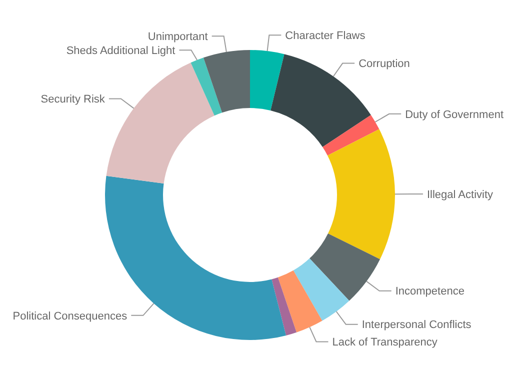 The height and width of the screenshot is (374, 523). What do you see at coordinates (384, 64) in the screenshot?
I see `slice-label: Corruption` at bounding box center [384, 64].